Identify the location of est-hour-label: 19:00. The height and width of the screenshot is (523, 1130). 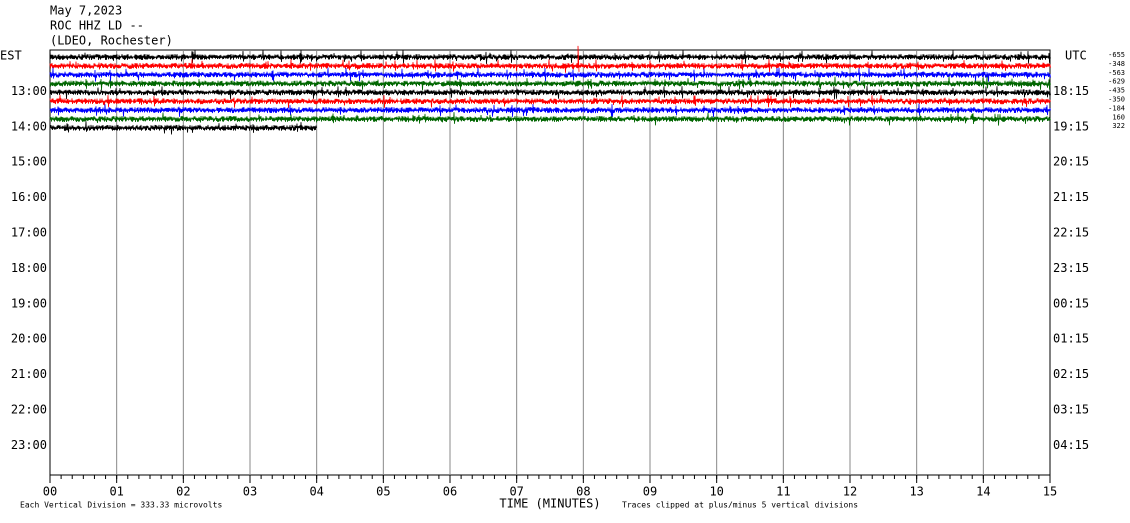
(29, 303).